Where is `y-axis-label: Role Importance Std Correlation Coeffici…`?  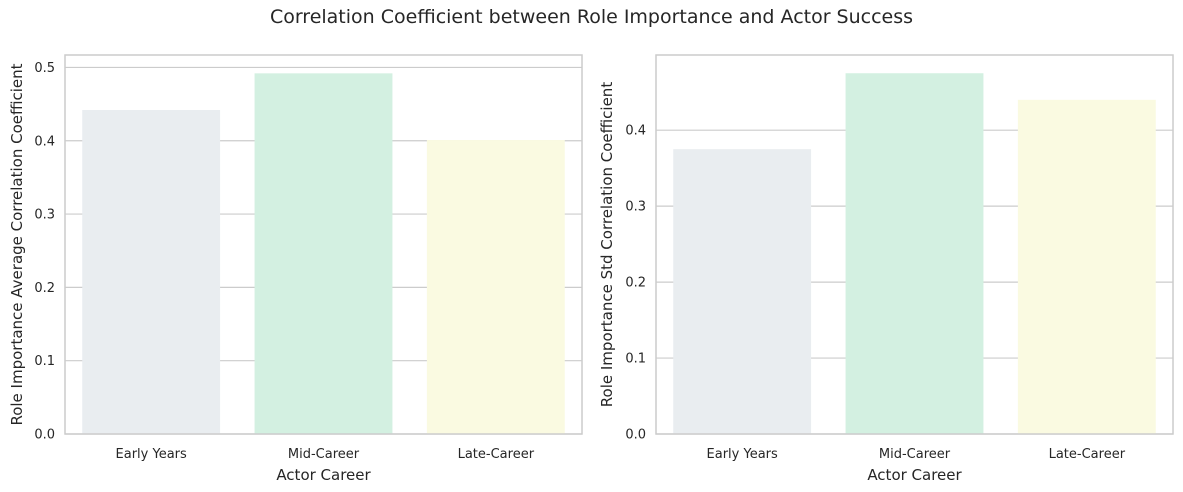
y-axis-label: Role Importance Std Correlation Coeffici… is located at coordinates (607, 245).